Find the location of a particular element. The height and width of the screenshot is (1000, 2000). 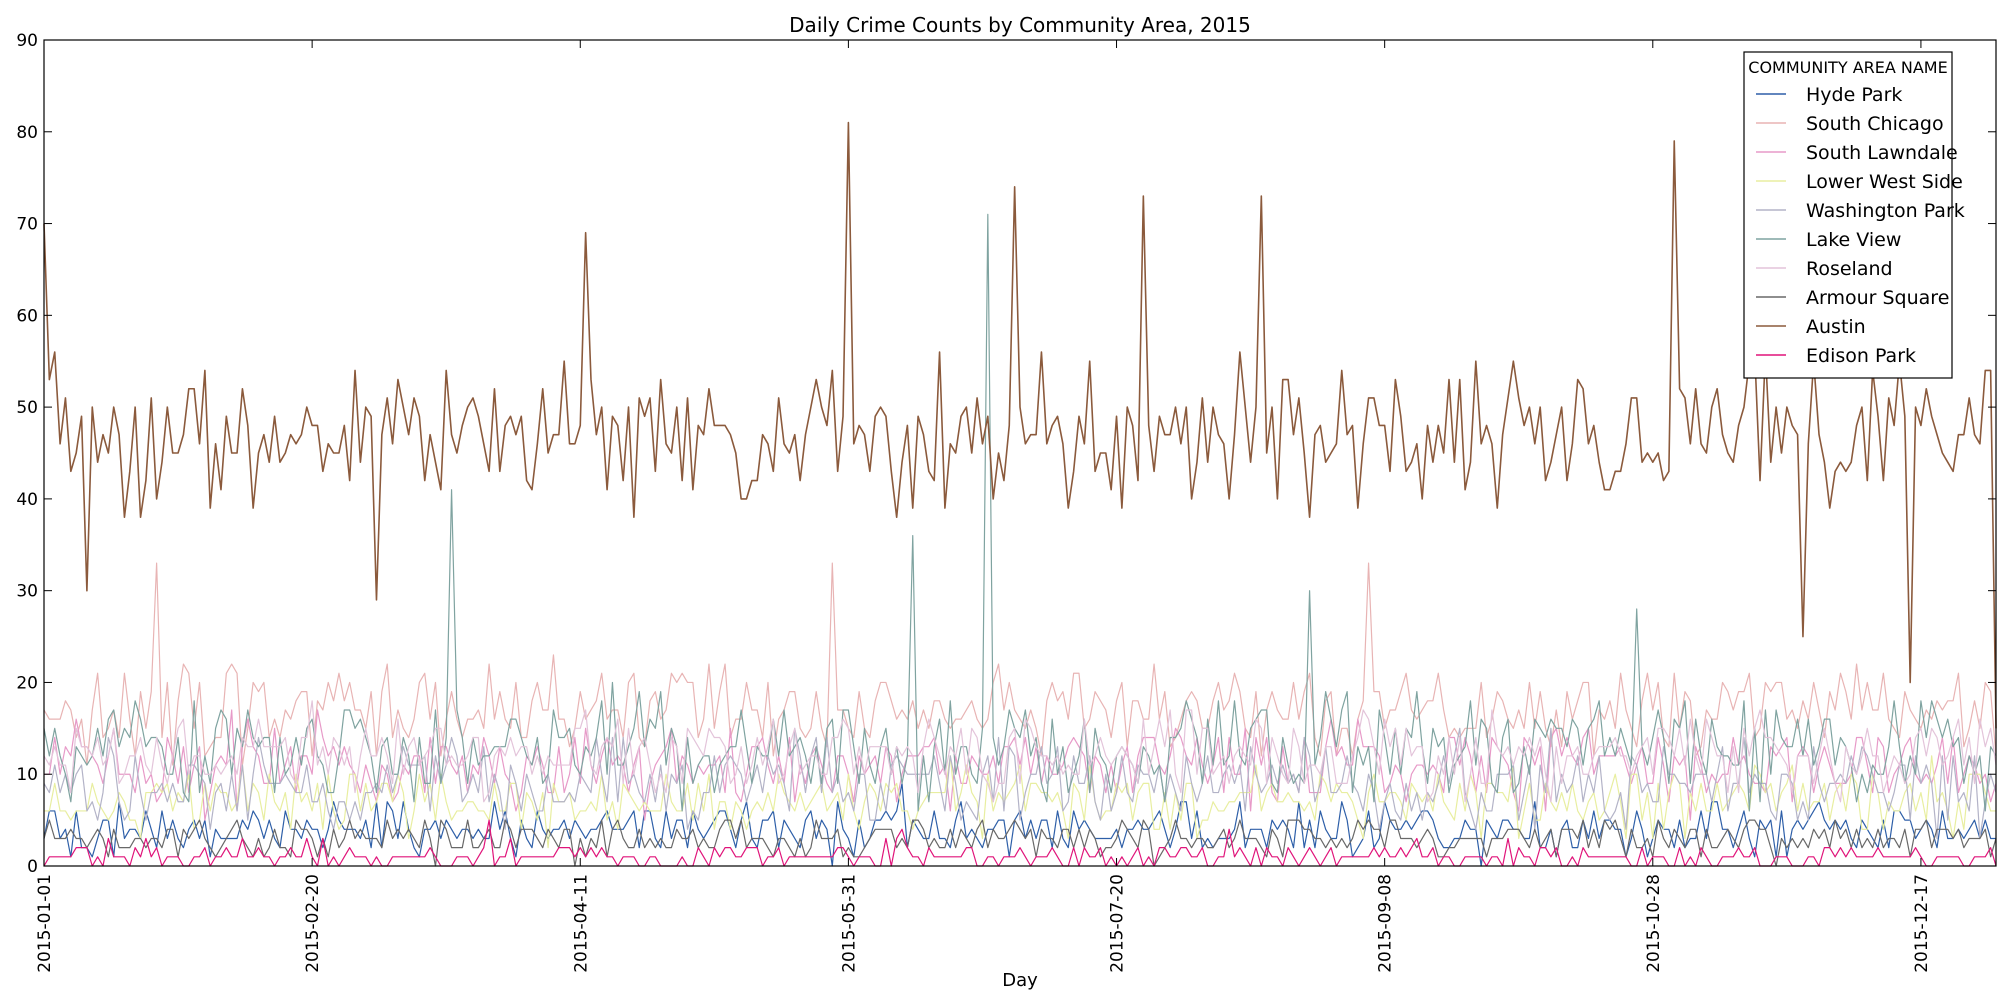

legend-box is located at coordinates (1848, 215).